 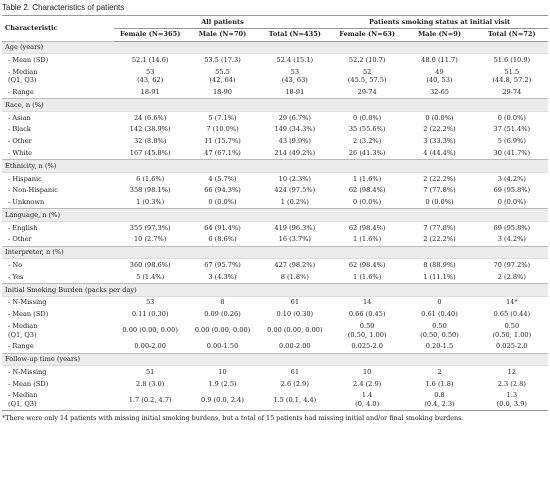 I want to click on row-label: - Unknown, so click(x=26, y=202).